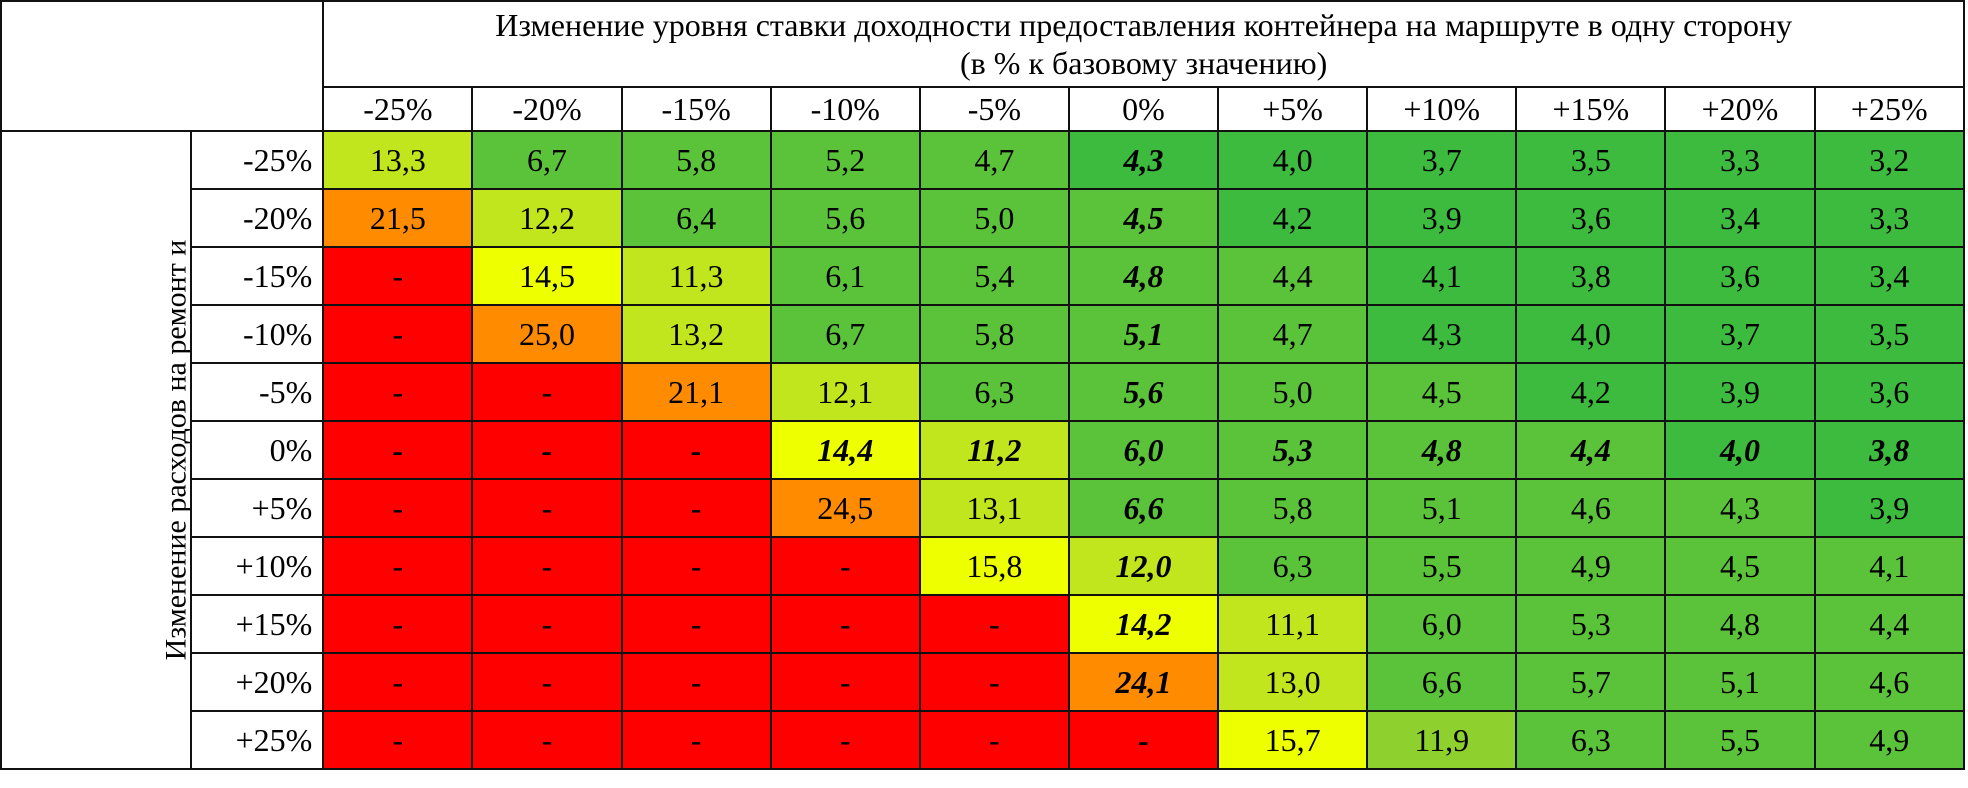 Image resolution: width=1968 pixels, height=788 pixels. I want to click on table-cell: 4,2, so click(1293, 218).